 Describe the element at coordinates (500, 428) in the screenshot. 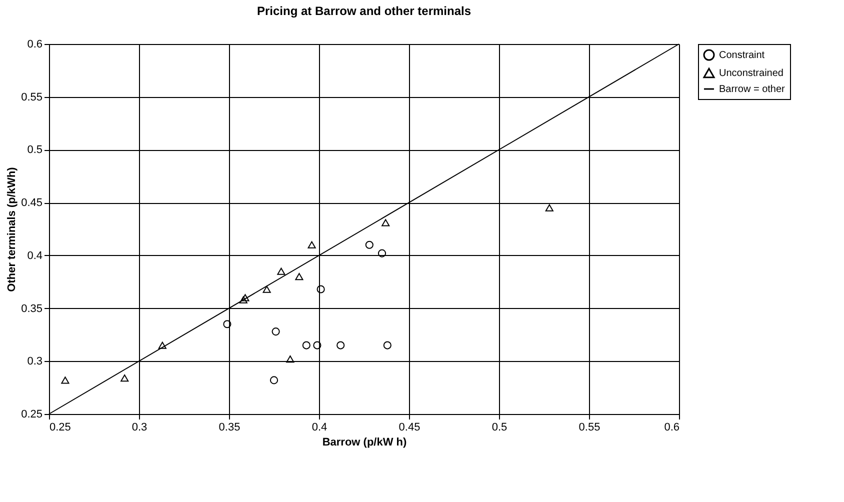

I see `x-tick-label: 0.5` at that location.